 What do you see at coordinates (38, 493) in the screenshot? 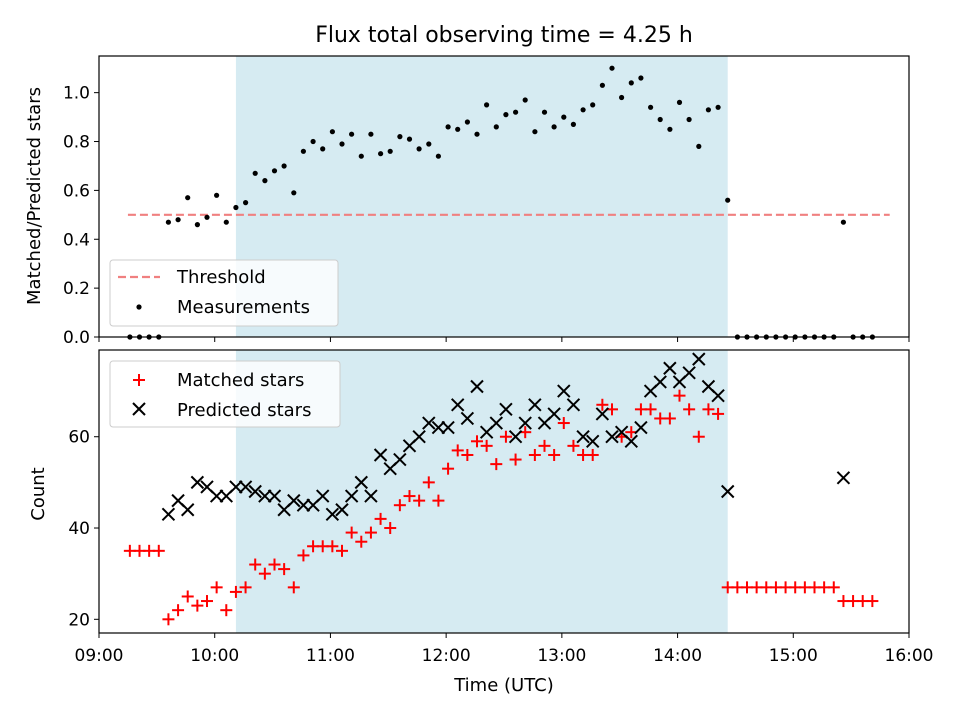
I see `bottom-y-axis-label: Count` at bounding box center [38, 493].